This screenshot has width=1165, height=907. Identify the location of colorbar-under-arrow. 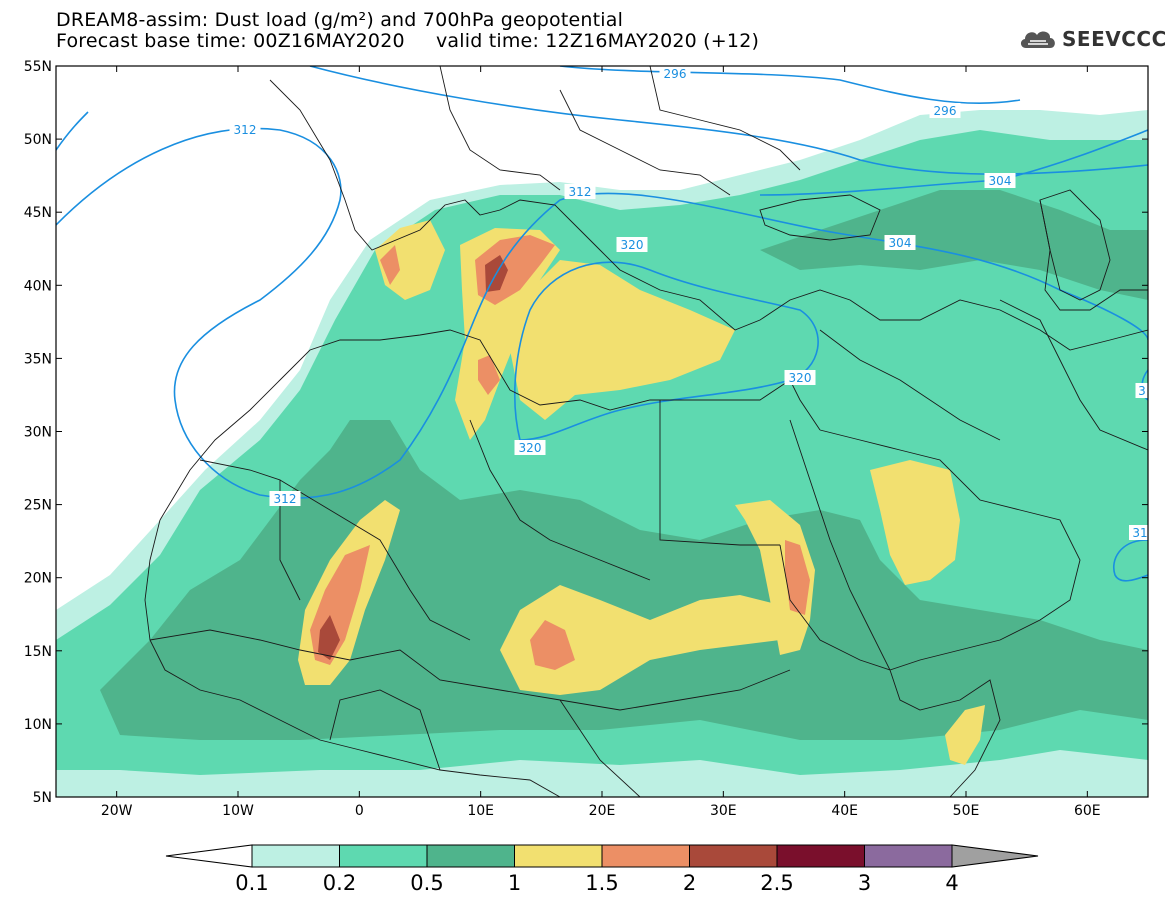
(209, 856).